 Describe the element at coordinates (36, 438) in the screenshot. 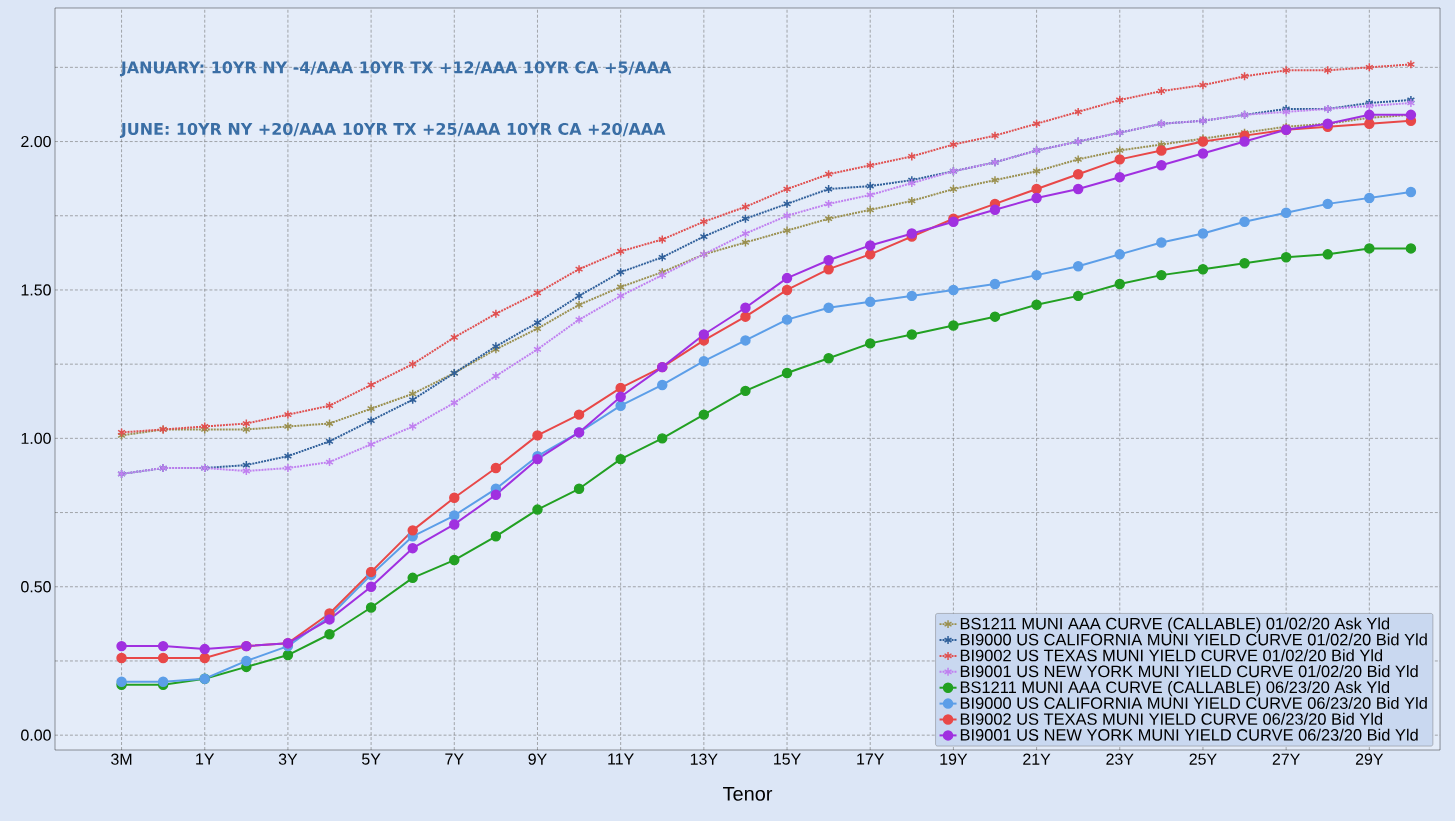

I see `y-tick-label: 1.00` at that location.